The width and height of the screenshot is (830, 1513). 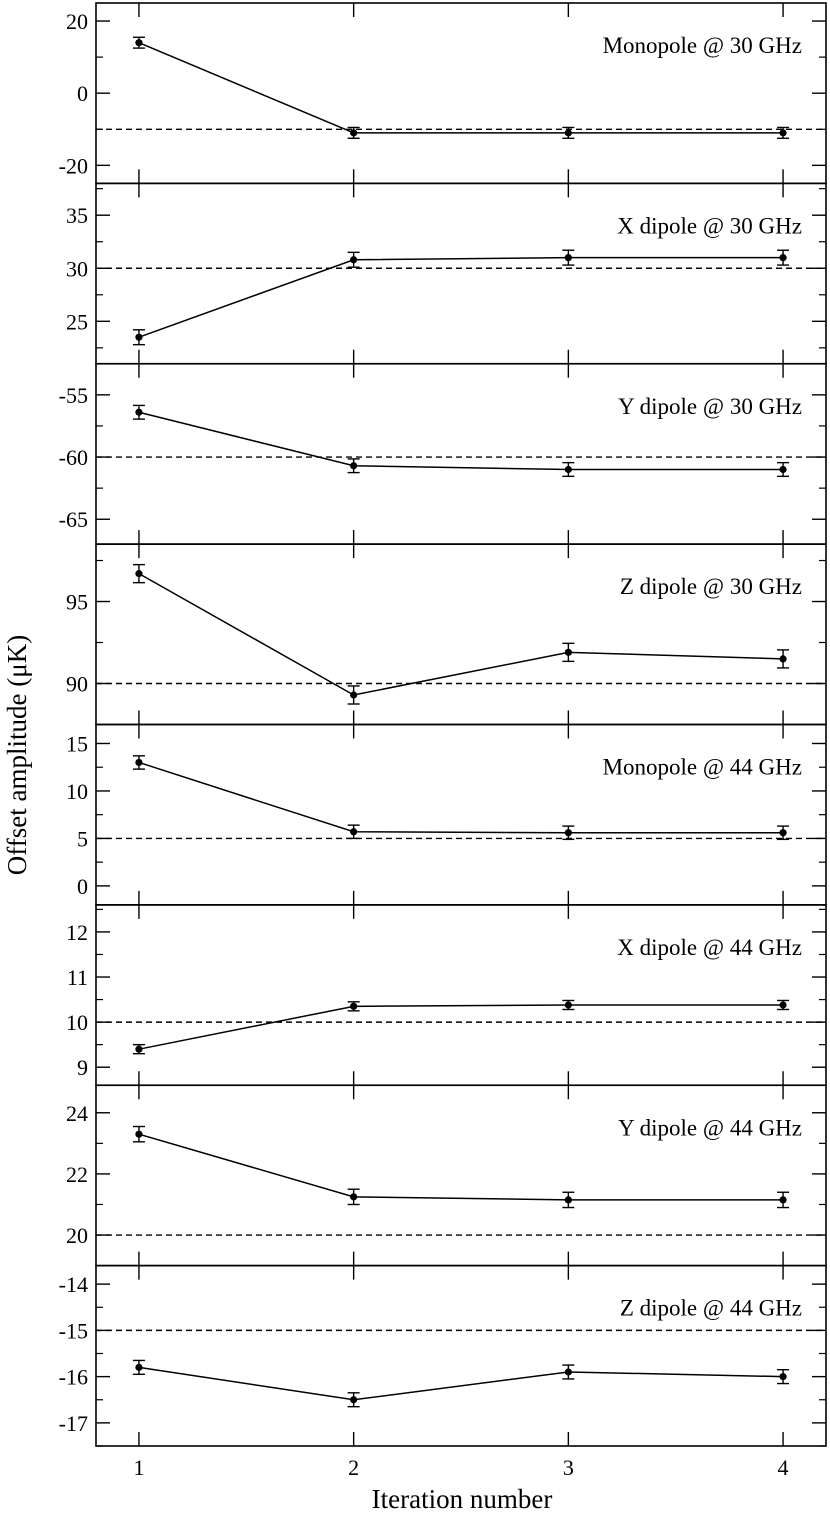 I want to click on panel-label: Y dipole @ 30 GHz, so click(x=710, y=406).